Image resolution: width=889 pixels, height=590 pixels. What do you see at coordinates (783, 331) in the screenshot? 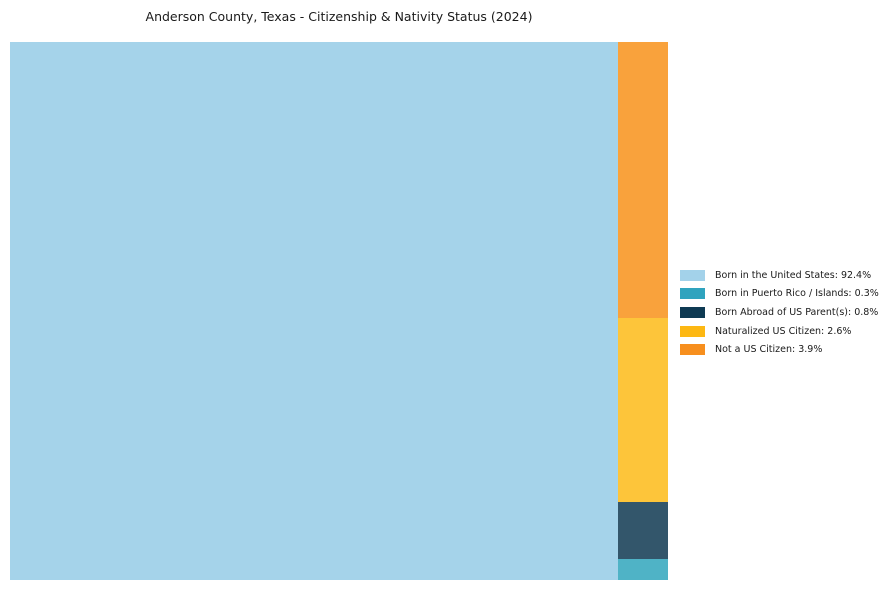
I see `legend-label: Naturalized US Citizen: 2.6%` at bounding box center [783, 331].